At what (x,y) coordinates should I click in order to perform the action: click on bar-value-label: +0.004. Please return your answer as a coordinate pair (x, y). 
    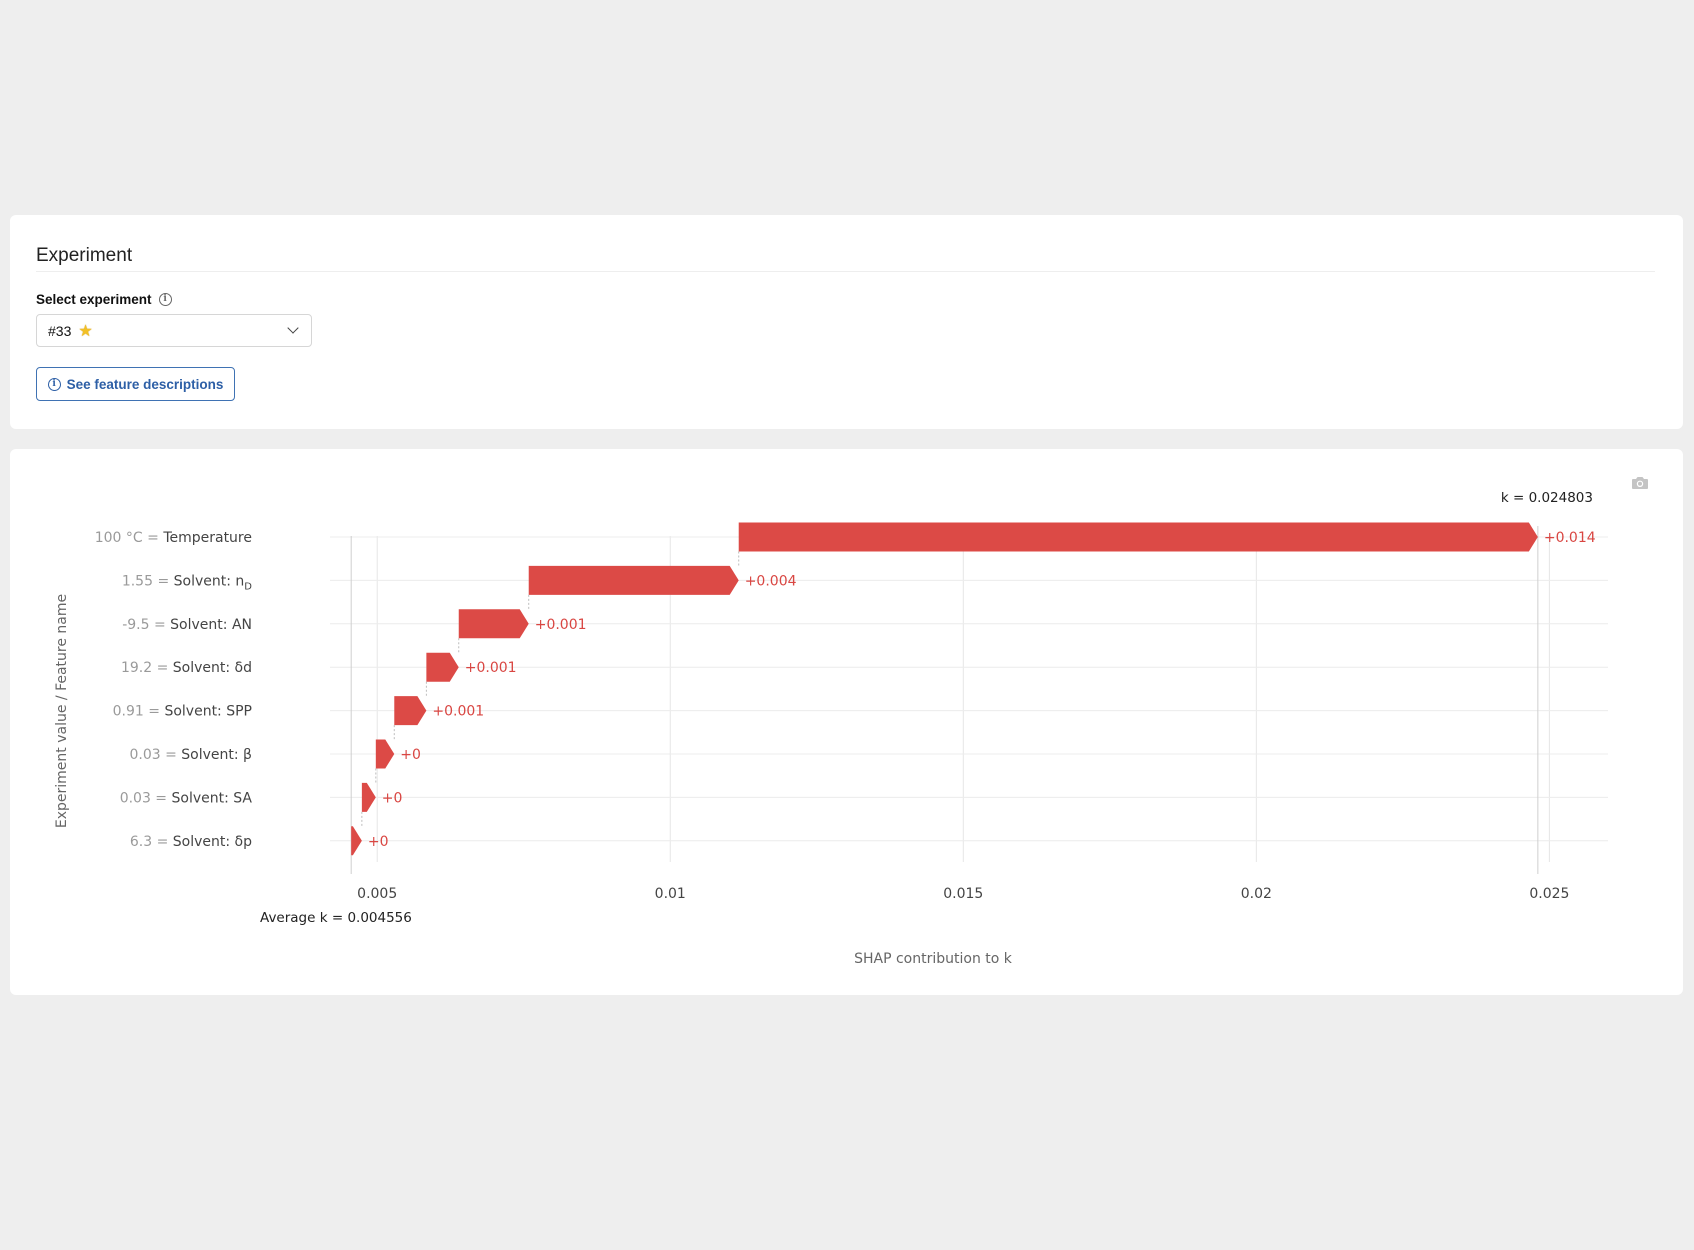
    Looking at the image, I should click on (771, 581).